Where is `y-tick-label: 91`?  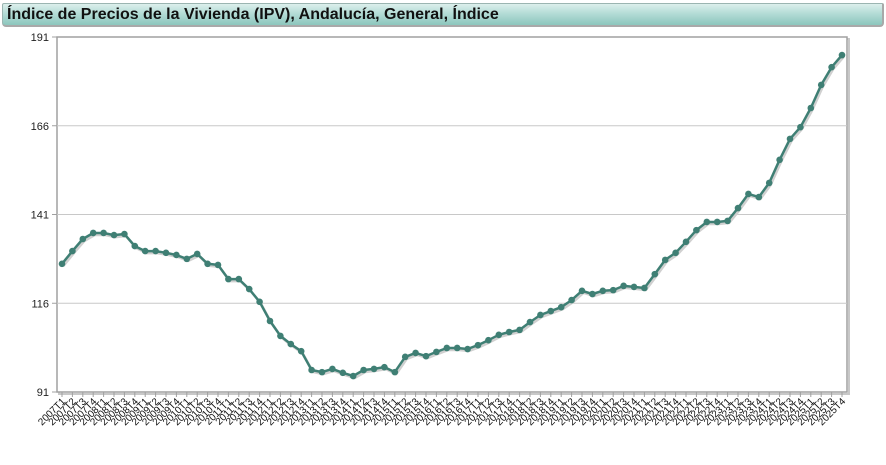
y-tick-label: 91 is located at coordinates (43, 393).